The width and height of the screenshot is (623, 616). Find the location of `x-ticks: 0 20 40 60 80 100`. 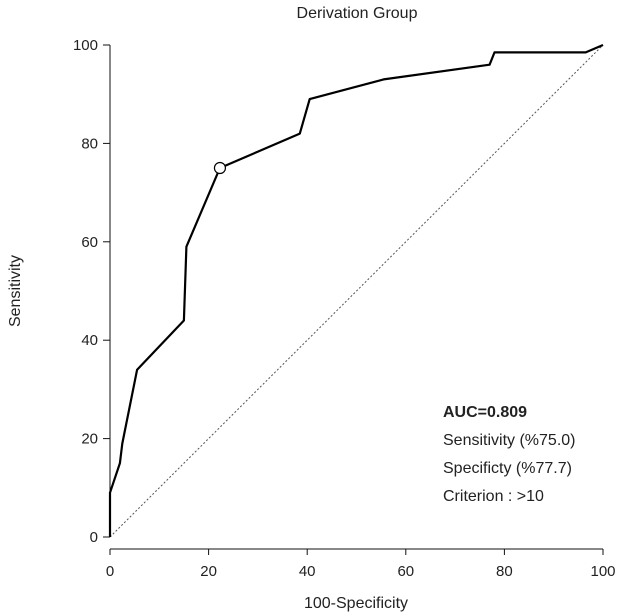

x-ticks: 0 20 40 60 80 100 is located at coordinates (361, 564).